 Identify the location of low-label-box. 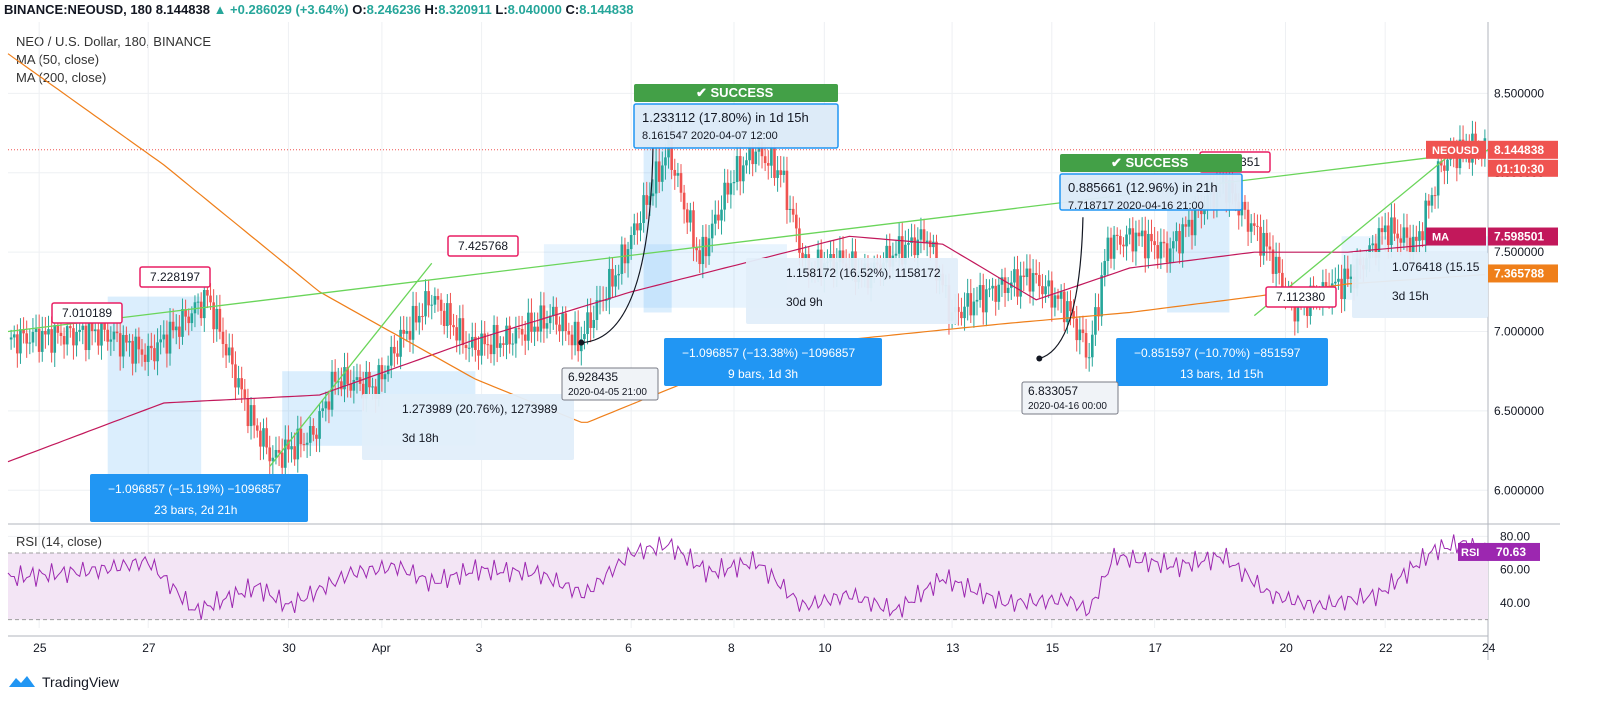
(610, 384).